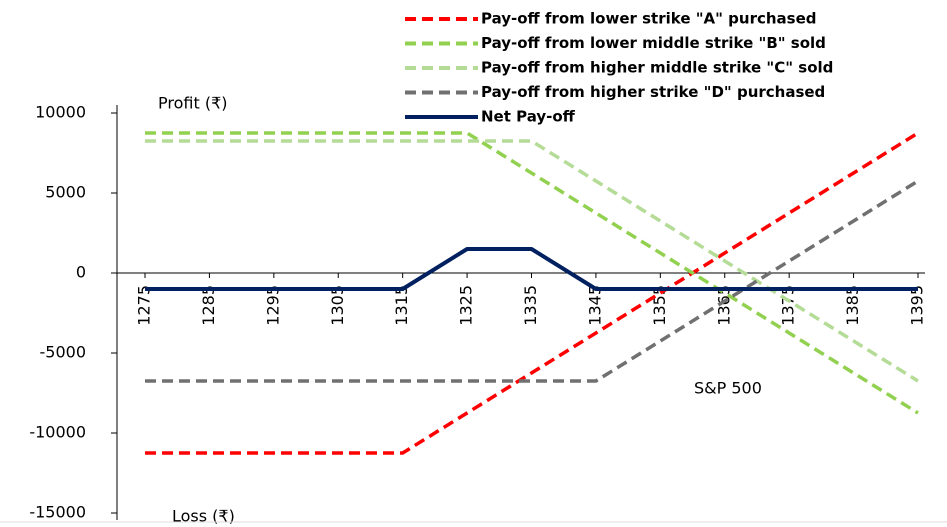 The image size is (947, 527). What do you see at coordinates (653, 92) in the screenshot?
I see `legend-label: Pay-off from higher strike "D" purchased` at bounding box center [653, 92].